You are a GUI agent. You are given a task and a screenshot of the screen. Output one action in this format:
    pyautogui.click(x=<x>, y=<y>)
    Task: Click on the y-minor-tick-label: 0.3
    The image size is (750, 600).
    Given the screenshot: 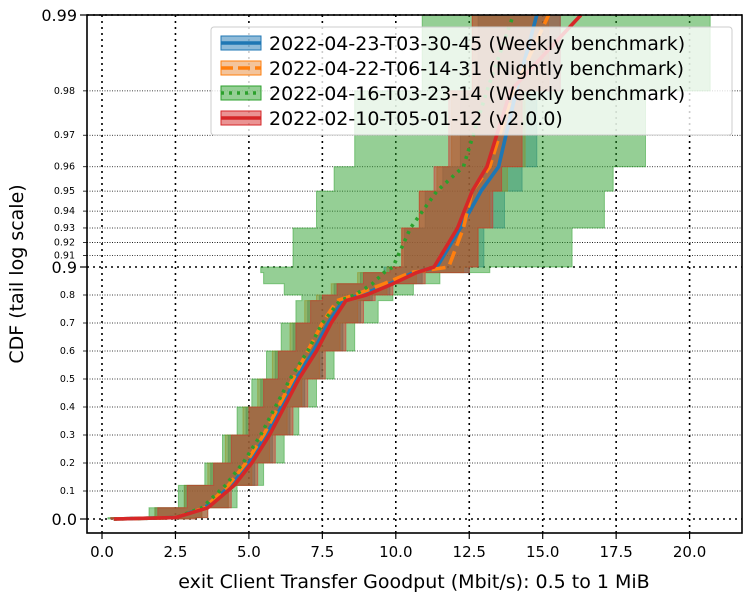 What is the action you would take?
    pyautogui.click(x=67, y=435)
    